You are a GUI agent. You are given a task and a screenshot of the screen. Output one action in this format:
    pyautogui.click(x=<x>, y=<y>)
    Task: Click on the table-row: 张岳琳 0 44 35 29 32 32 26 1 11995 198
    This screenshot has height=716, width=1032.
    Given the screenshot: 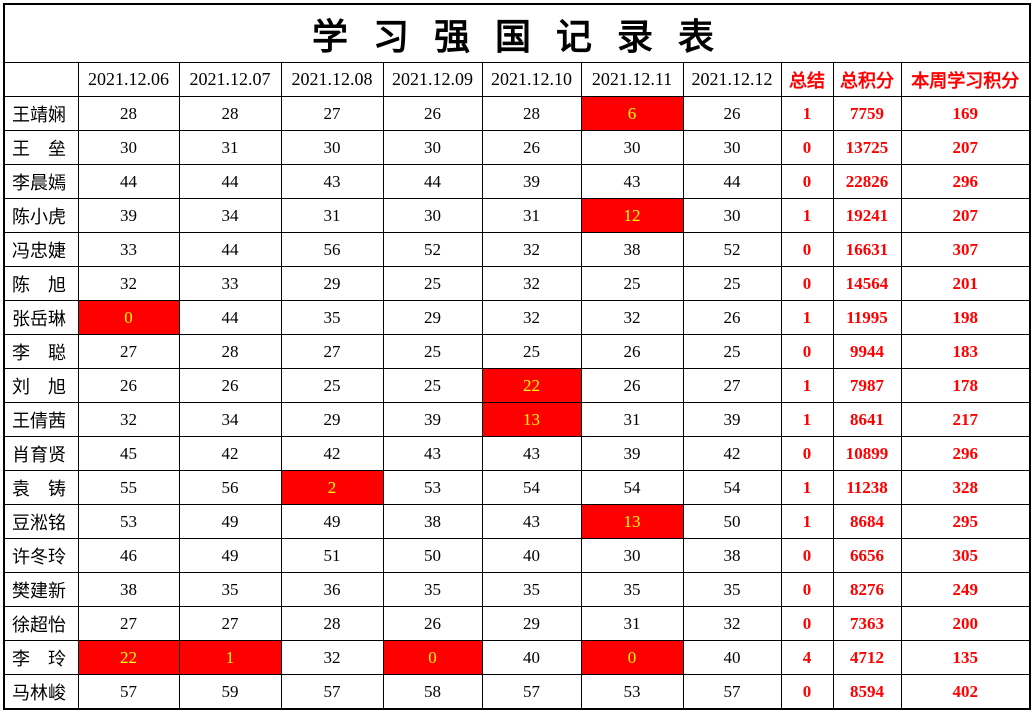 What is the action you would take?
    pyautogui.click(x=517, y=318)
    